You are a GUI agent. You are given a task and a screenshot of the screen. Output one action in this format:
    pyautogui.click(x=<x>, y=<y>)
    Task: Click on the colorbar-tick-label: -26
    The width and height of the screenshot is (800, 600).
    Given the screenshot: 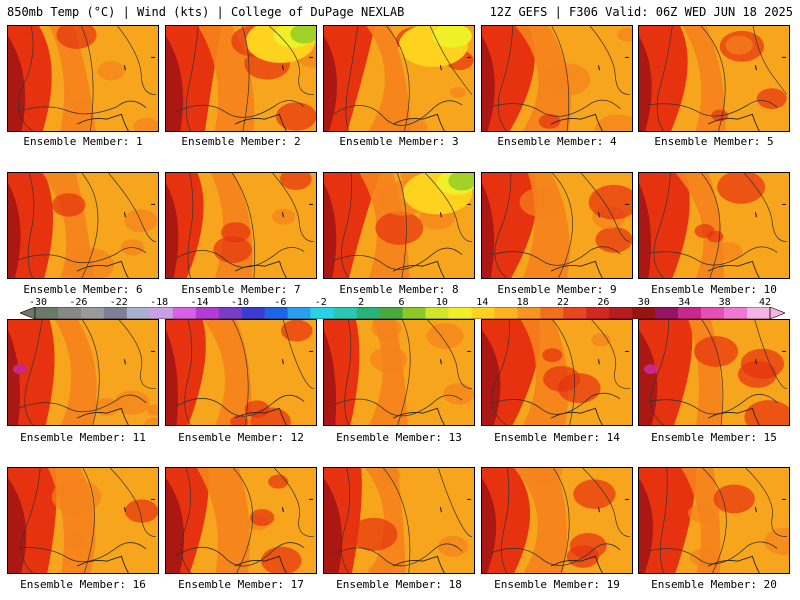 What is the action you would take?
    pyautogui.click(x=78, y=302)
    